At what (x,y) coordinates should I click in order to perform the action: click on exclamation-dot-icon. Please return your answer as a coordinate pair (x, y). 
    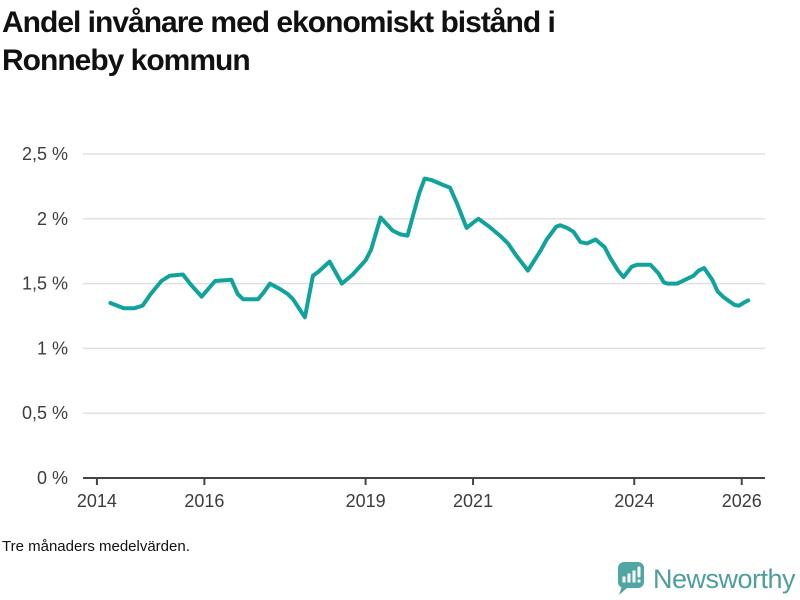
    Looking at the image, I should click on (639, 581).